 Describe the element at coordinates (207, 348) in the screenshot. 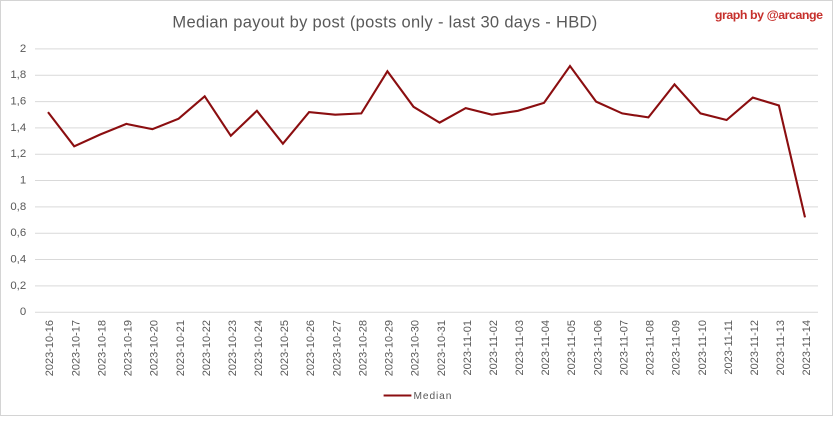

I see `svg-text: 2023-10-22` at that location.